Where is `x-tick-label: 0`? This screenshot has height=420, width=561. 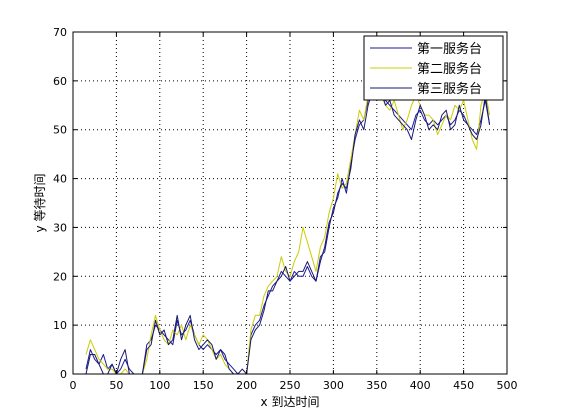 x-tick-label: 0 is located at coordinates (73, 385).